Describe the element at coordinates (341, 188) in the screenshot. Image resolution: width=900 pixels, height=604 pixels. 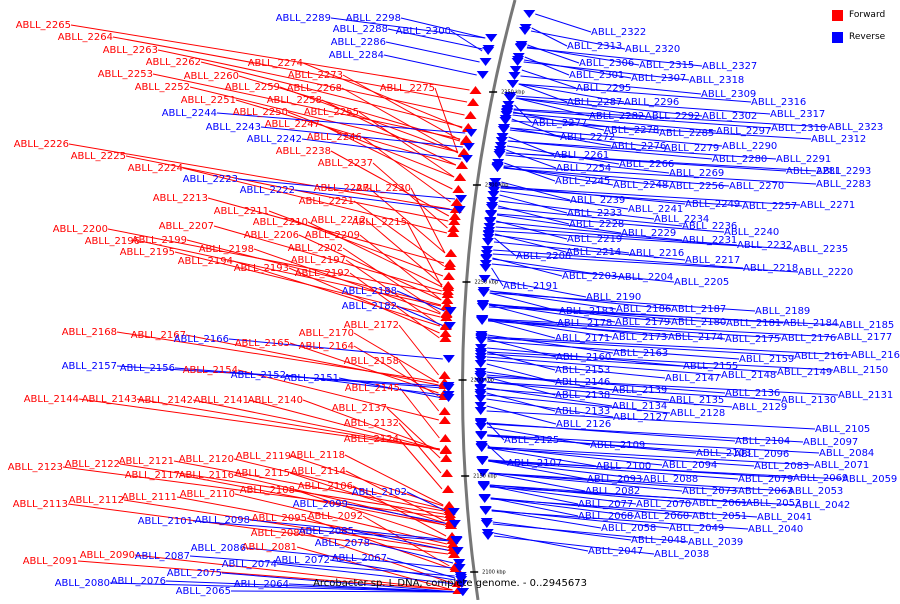
I see `gene-label: ABLL_2227` at that location.